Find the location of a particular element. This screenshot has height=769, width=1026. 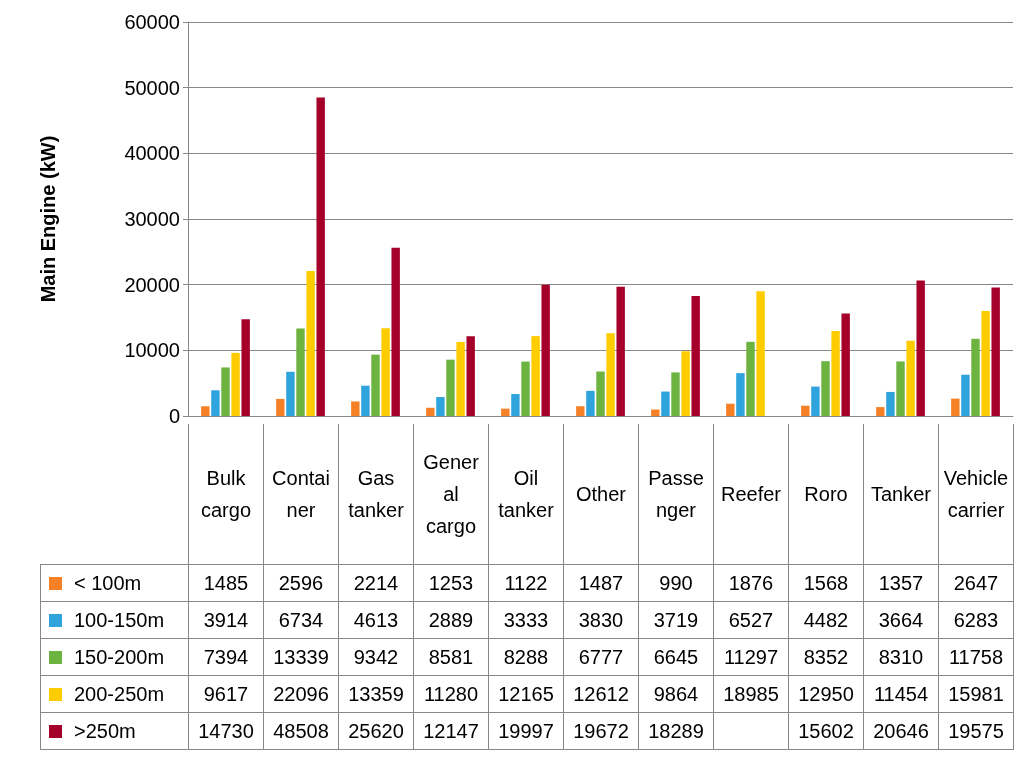

x-tick-label: Bulk cargo is located at coordinates (226, 494).